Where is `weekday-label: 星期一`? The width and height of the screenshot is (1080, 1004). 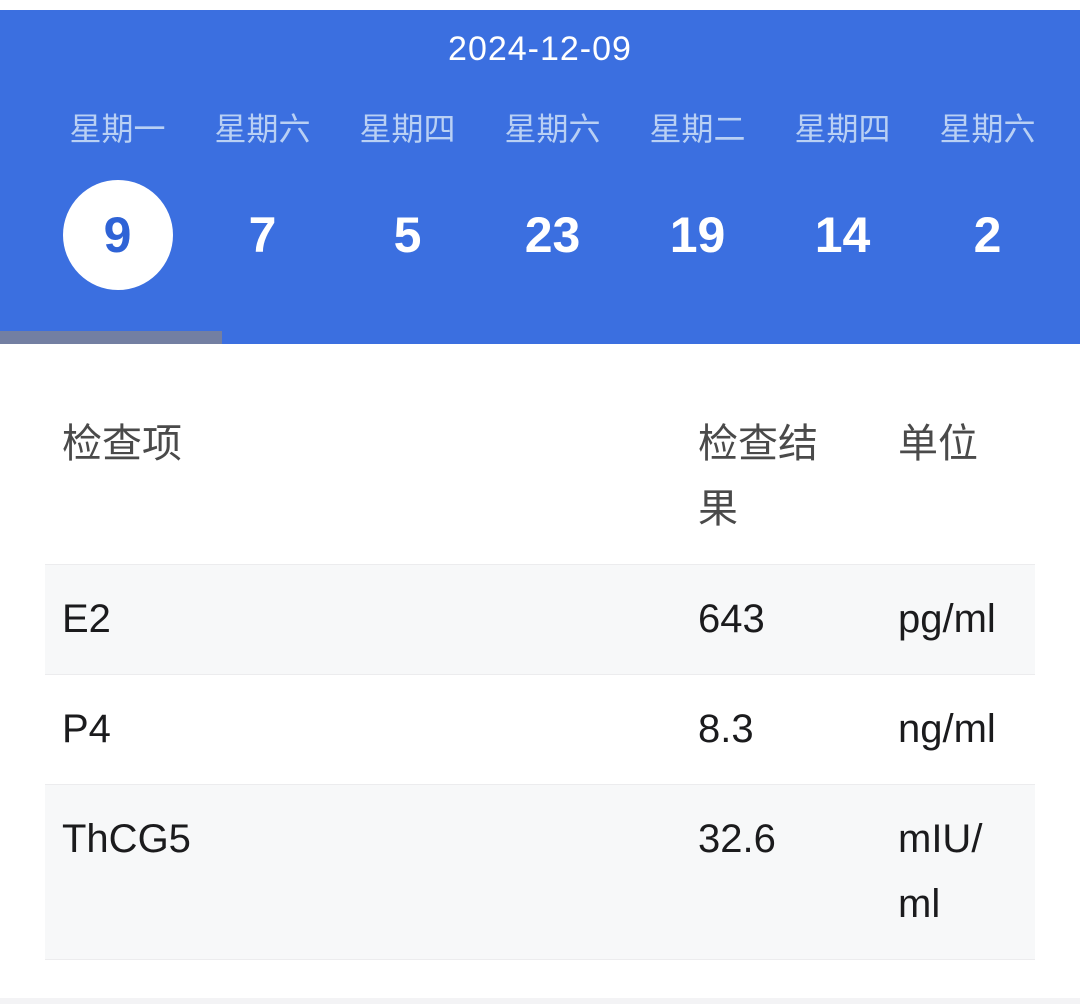 weekday-label: 星期一 is located at coordinates (117, 129).